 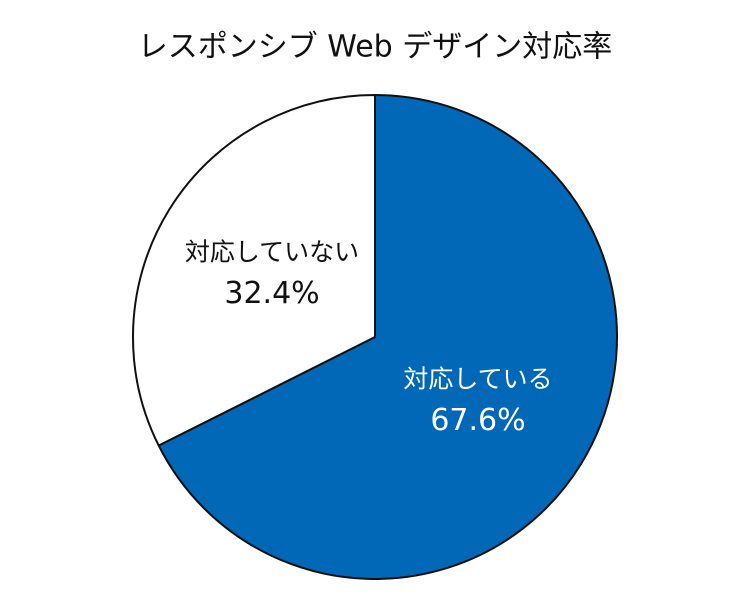 What do you see at coordinates (477, 379) in the screenshot?
I see `slice-label: 対応している` at bounding box center [477, 379].